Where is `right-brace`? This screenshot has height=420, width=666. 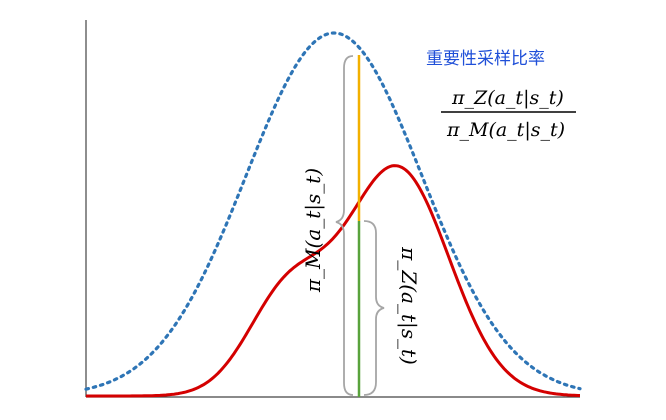
right-brace is located at coordinates (374, 308).